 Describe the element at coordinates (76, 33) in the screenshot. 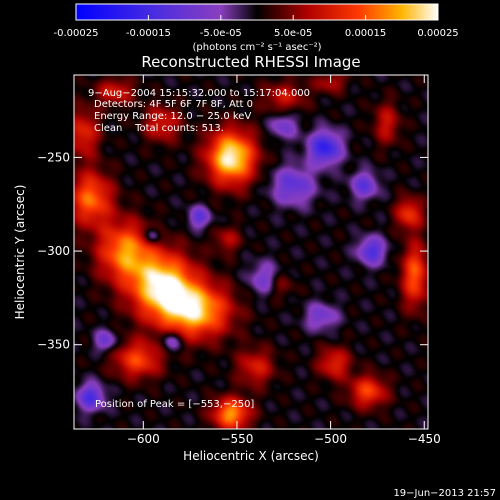

I see `colorbar-tick-label: -0.00025` at that location.